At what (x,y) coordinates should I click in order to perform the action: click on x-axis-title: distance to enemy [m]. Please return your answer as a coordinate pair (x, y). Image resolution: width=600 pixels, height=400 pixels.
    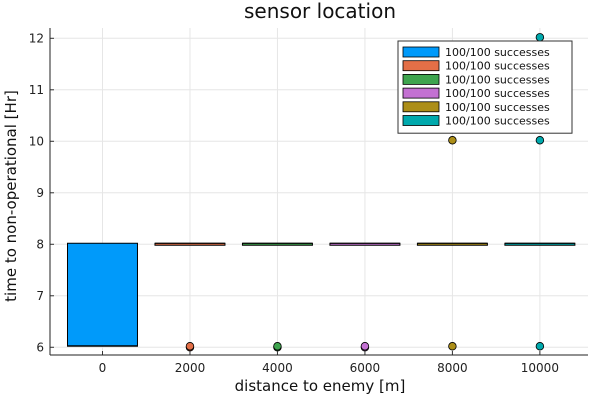
    Looking at the image, I should click on (320, 386).